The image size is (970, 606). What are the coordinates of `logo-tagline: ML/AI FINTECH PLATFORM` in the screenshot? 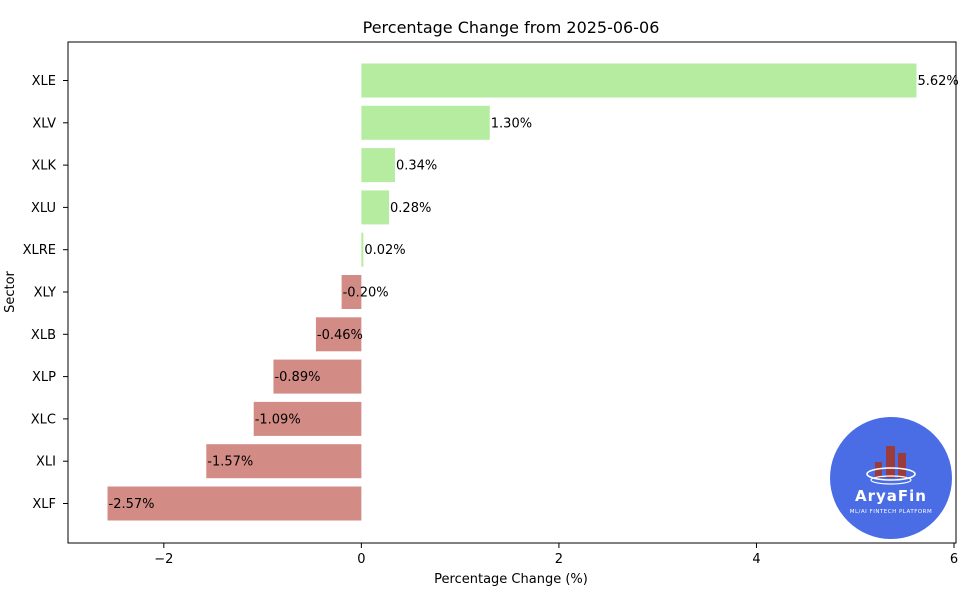 It's located at (891, 512).